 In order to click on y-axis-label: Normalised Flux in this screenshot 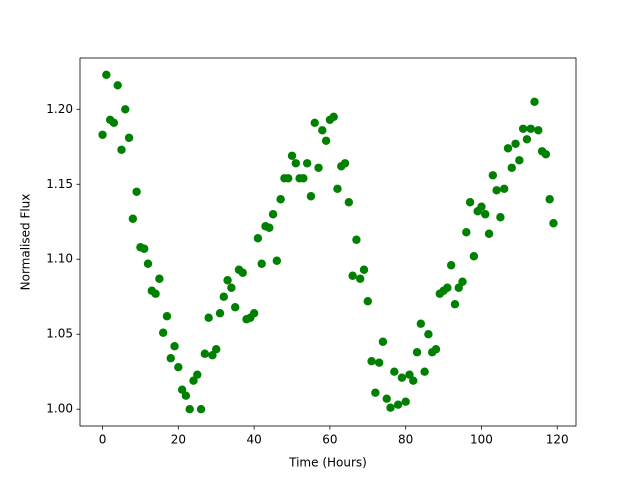, I will do `click(26, 242)`.